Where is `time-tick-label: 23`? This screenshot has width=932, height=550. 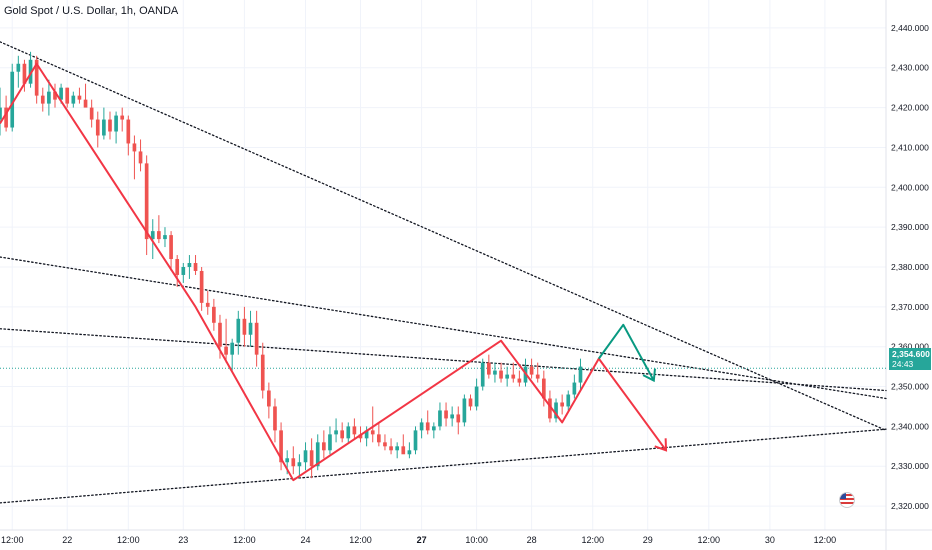
time-tick-label: 23 is located at coordinates (183, 540).